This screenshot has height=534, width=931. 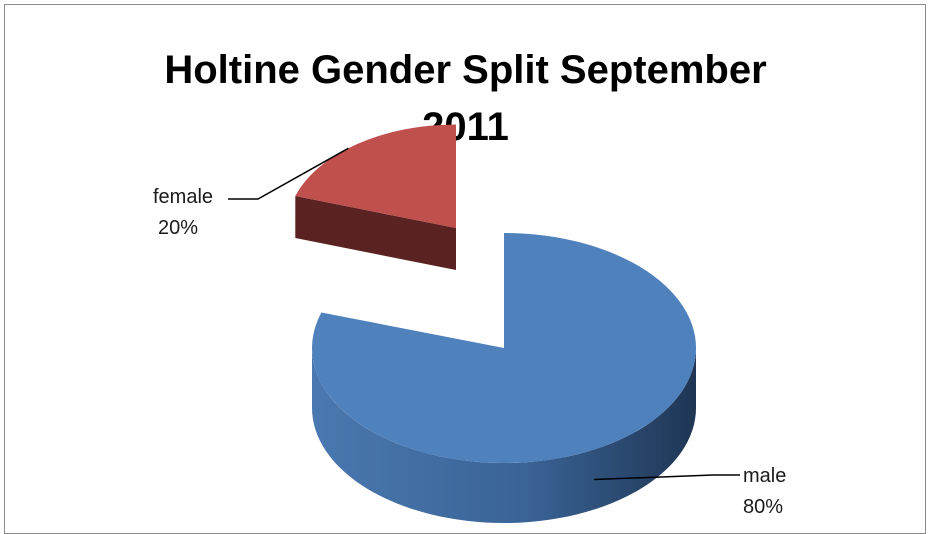 I want to click on data-label-male-percent: 80%, so click(x=763, y=507).